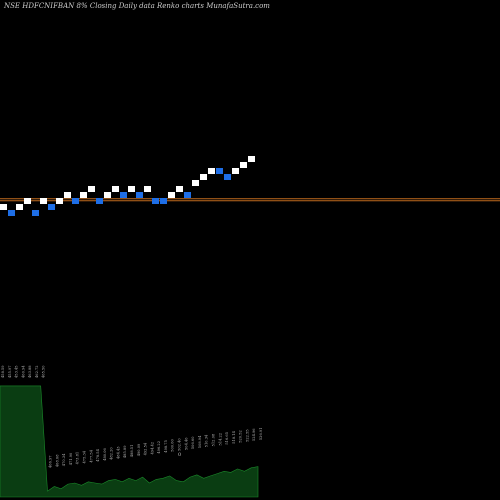 This screenshot has height=500, width=500. I want to click on price-tick-label: 526.91, so click(261, 434).